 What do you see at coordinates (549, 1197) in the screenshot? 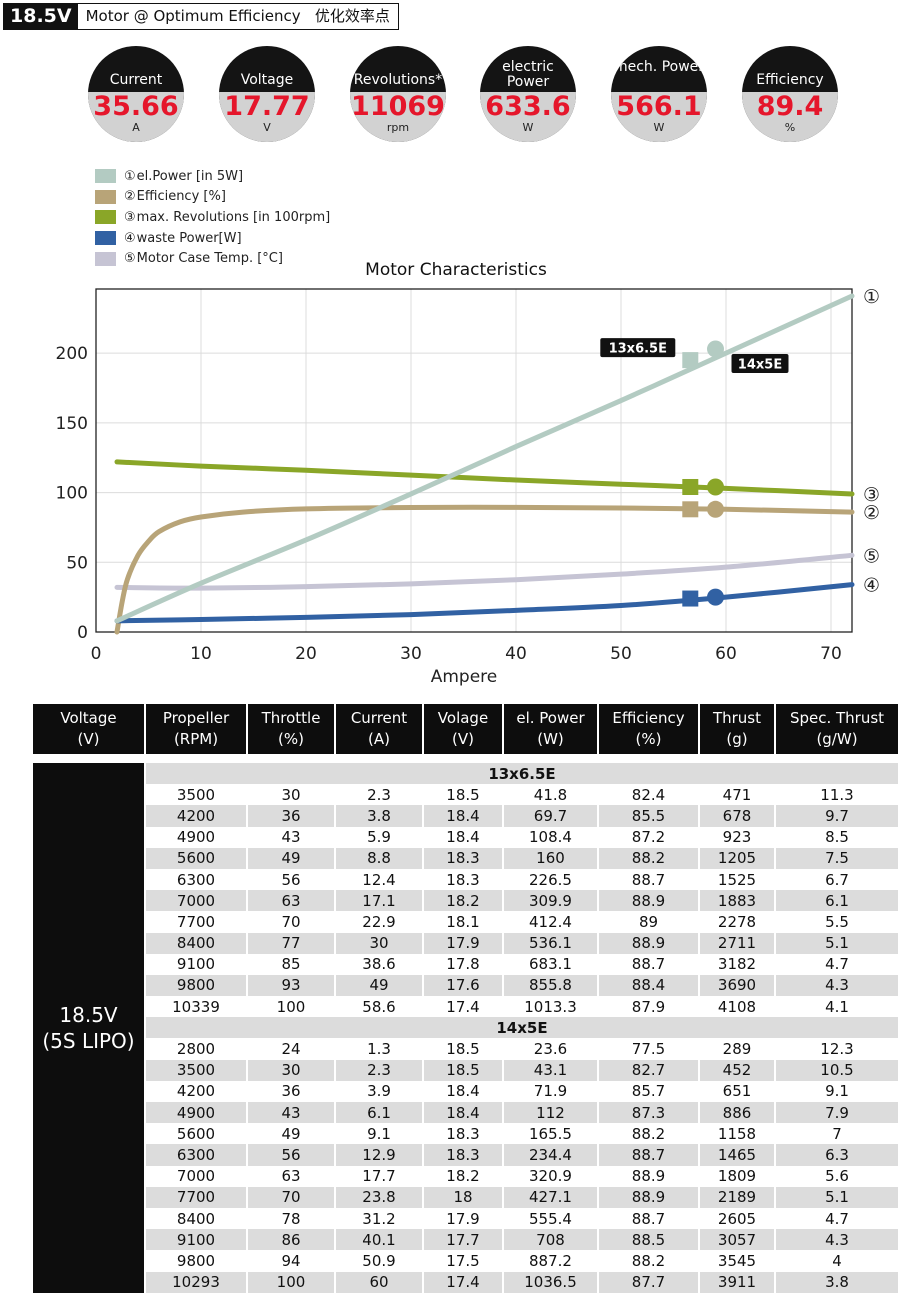
I see `table-cell: 427.1` at bounding box center [549, 1197].